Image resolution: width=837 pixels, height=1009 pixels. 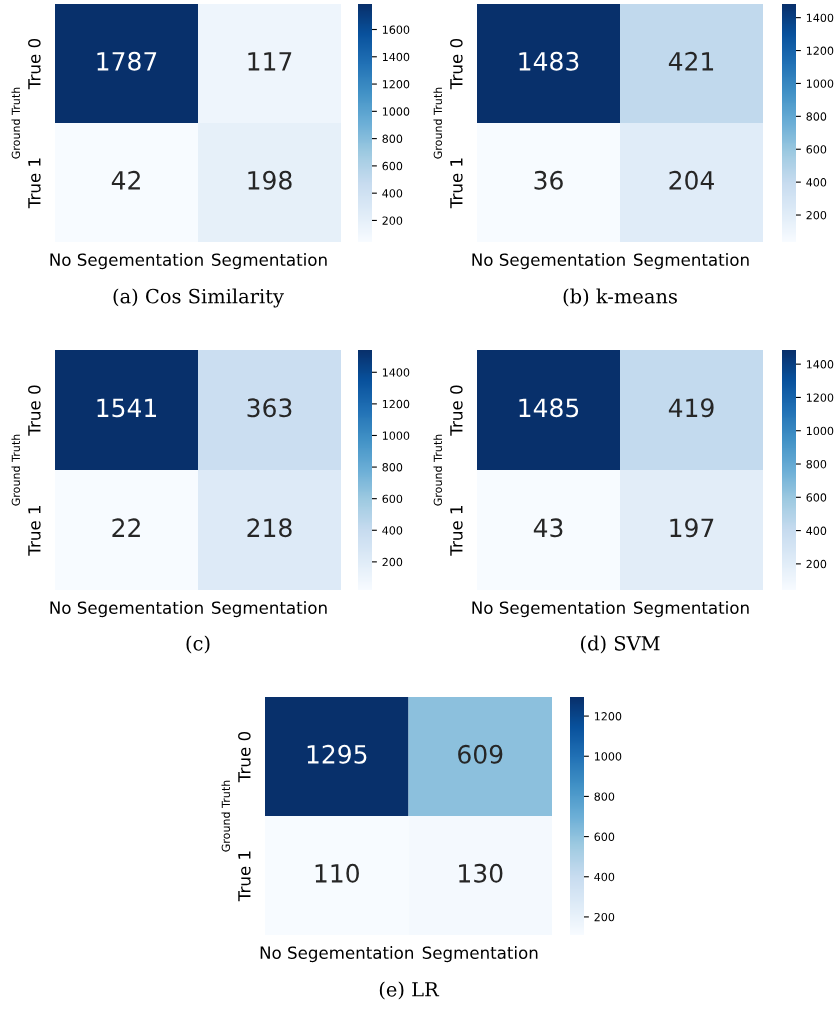 What do you see at coordinates (269, 408) in the screenshot?
I see `data-label: 363` at bounding box center [269, 408].